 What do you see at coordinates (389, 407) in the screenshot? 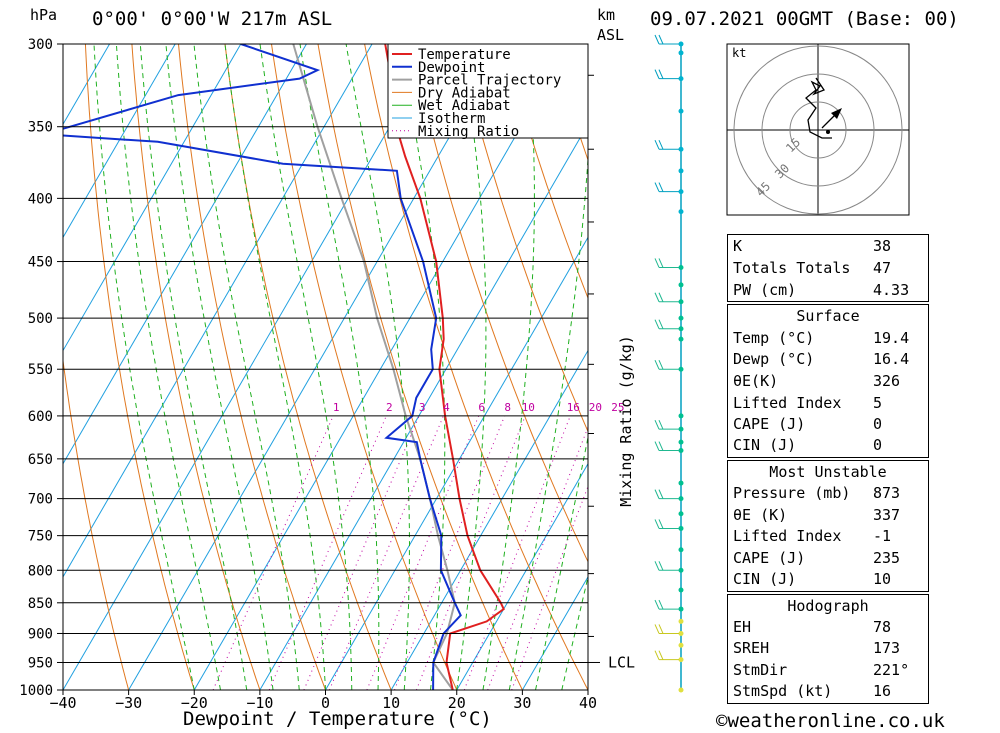
I see `mixing-ratio-label: 2` at bounding box center [389, 407].